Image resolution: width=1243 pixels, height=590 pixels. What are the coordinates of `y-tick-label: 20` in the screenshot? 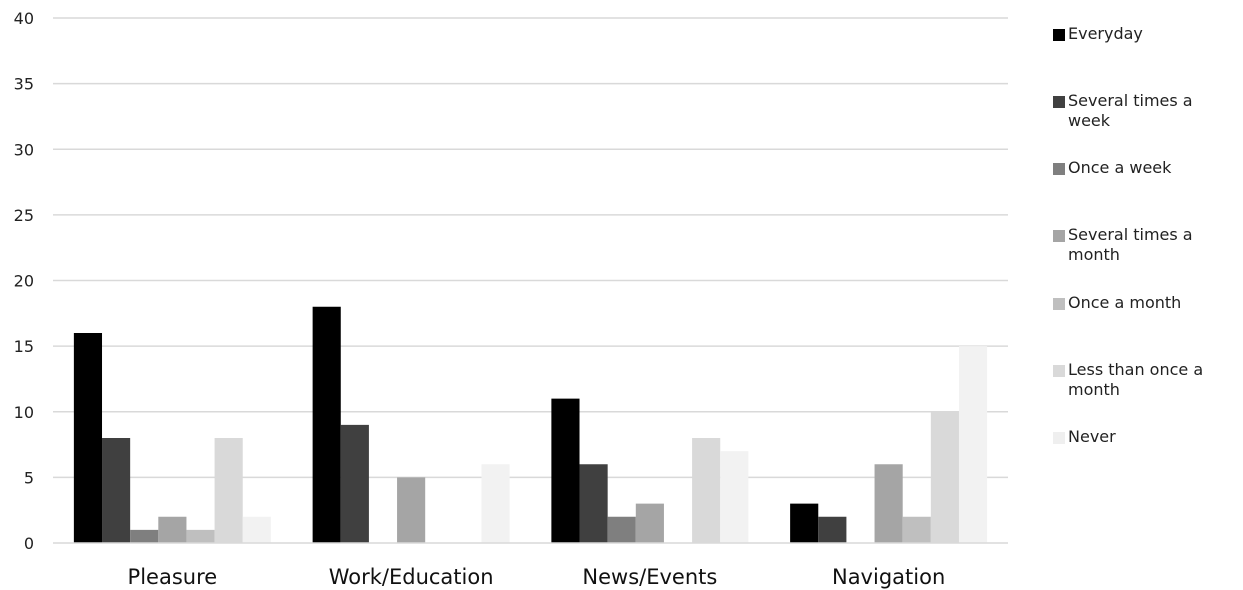 It's located at (24, 281).